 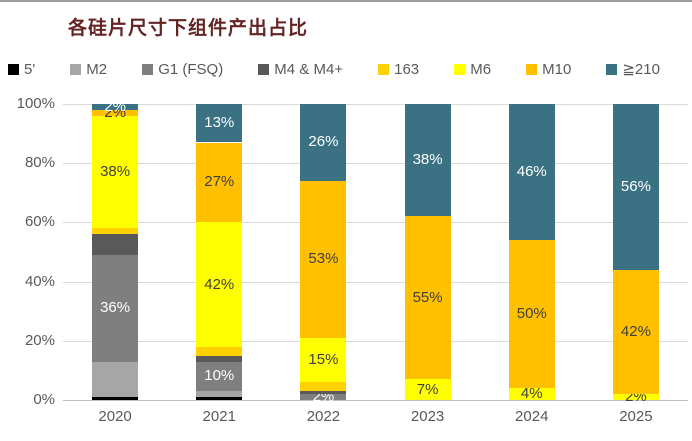 I want to click on legend-item-1: 5', so click(x=21, y=69).